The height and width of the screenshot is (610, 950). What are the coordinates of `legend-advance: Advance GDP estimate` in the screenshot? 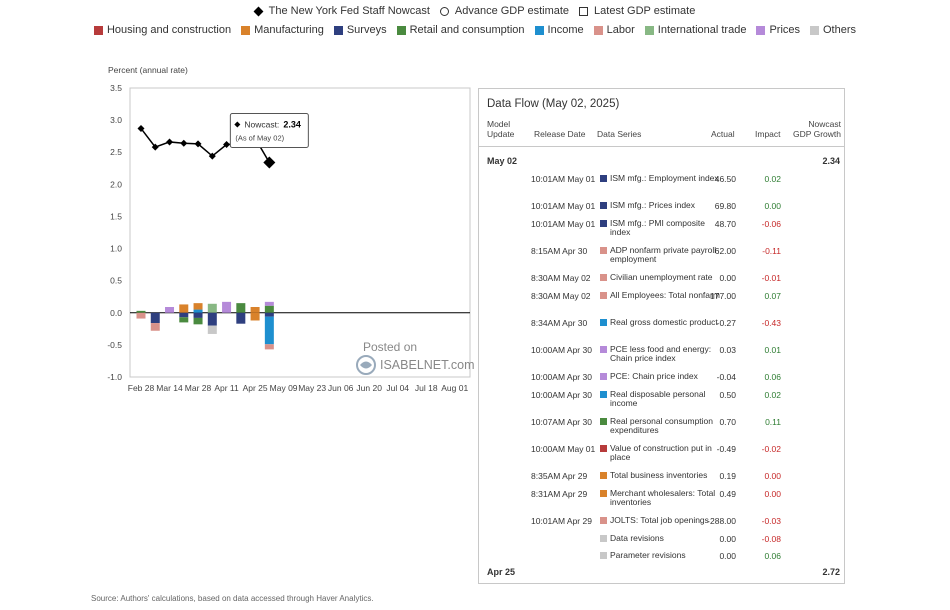 It's located at (504, 11).